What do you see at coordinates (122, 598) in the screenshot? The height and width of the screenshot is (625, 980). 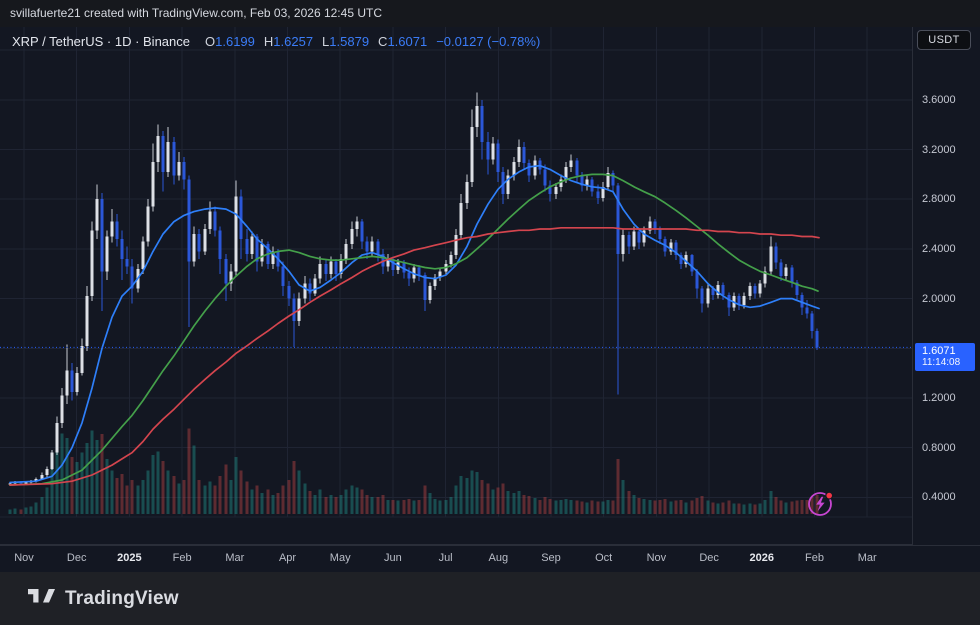 I see `tradingview-wordmark: TradingView` at bounding box center [122, 598].